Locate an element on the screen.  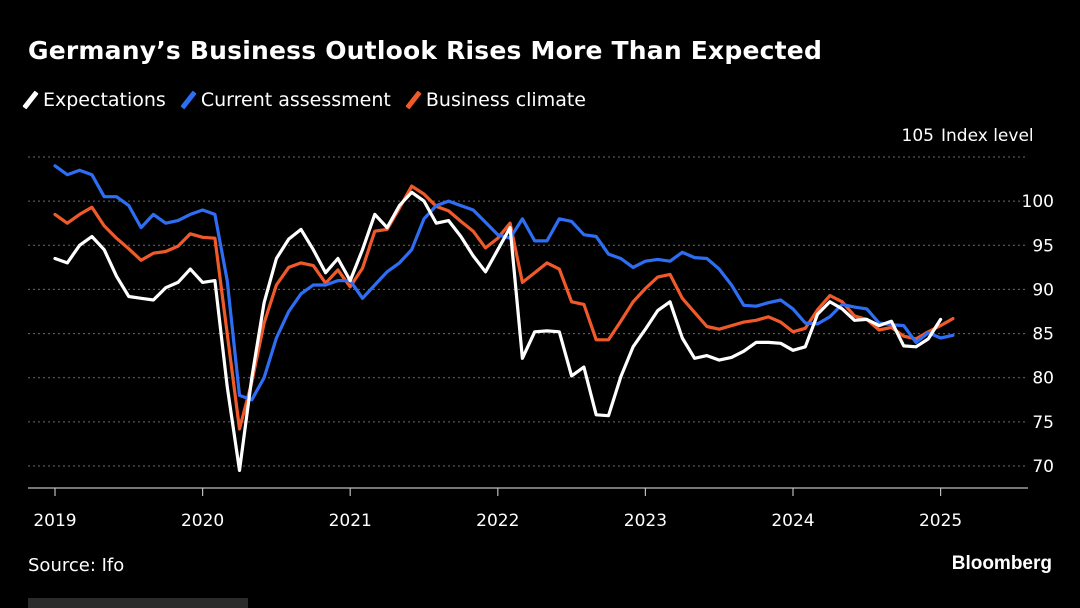
y-tick-label-70: 70 is located at coordinates (1043, 467).